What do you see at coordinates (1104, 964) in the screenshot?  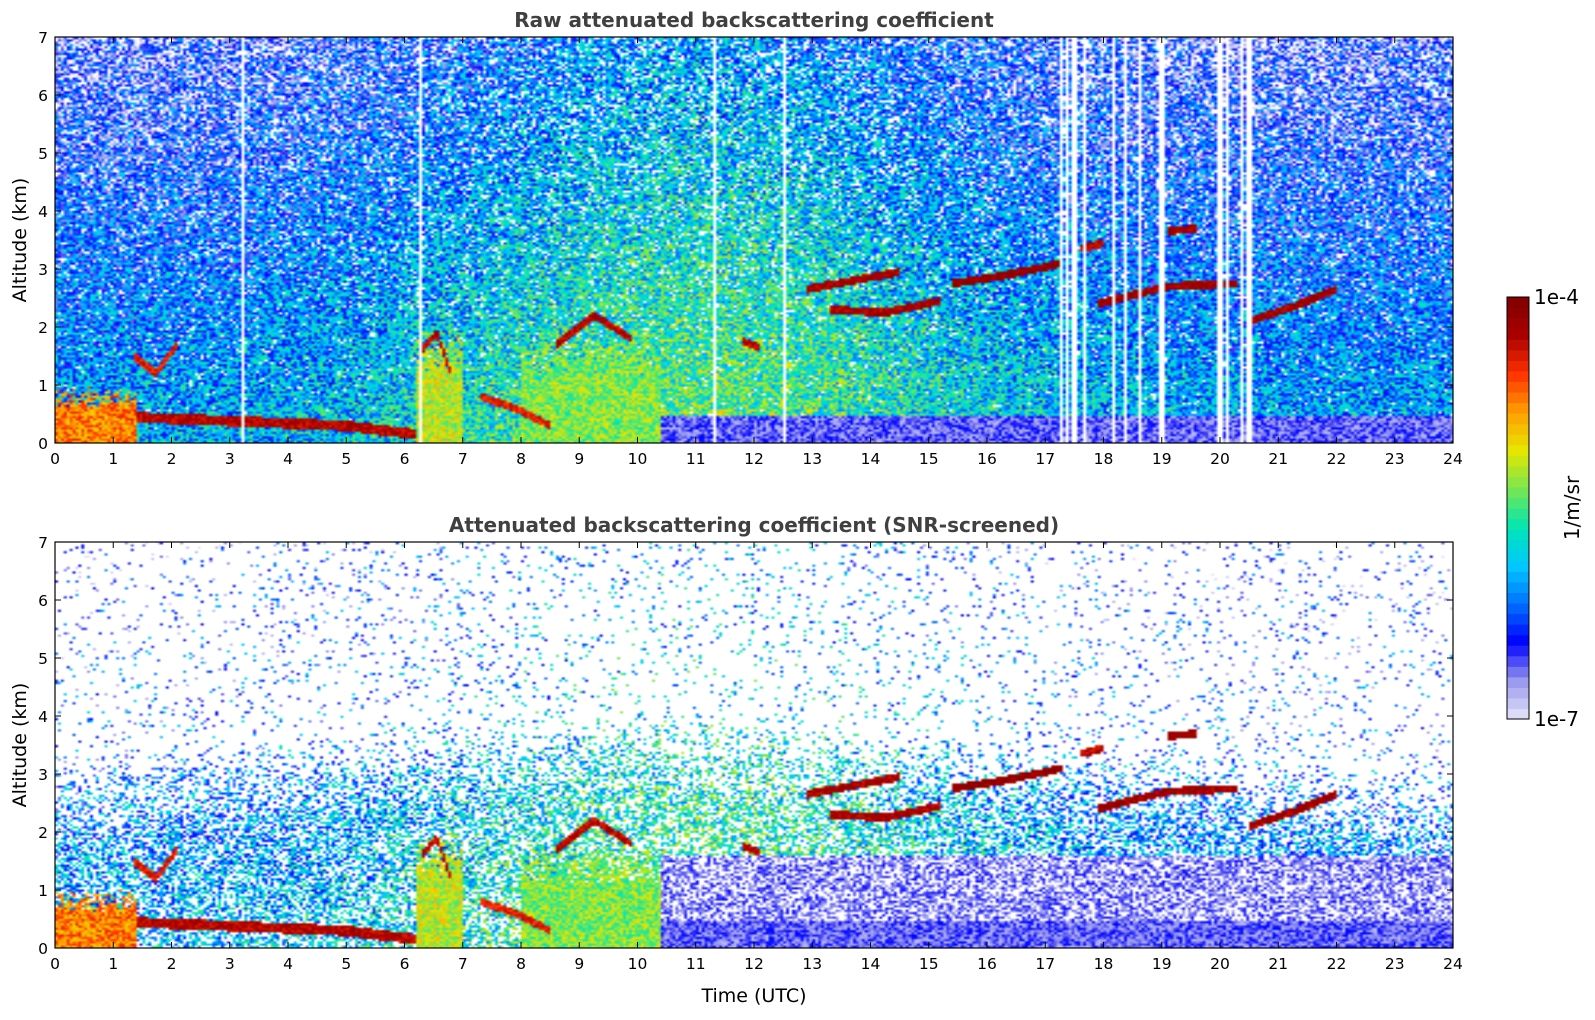 I see `x-tick-label: 18` at bounding box center [1104, 964].